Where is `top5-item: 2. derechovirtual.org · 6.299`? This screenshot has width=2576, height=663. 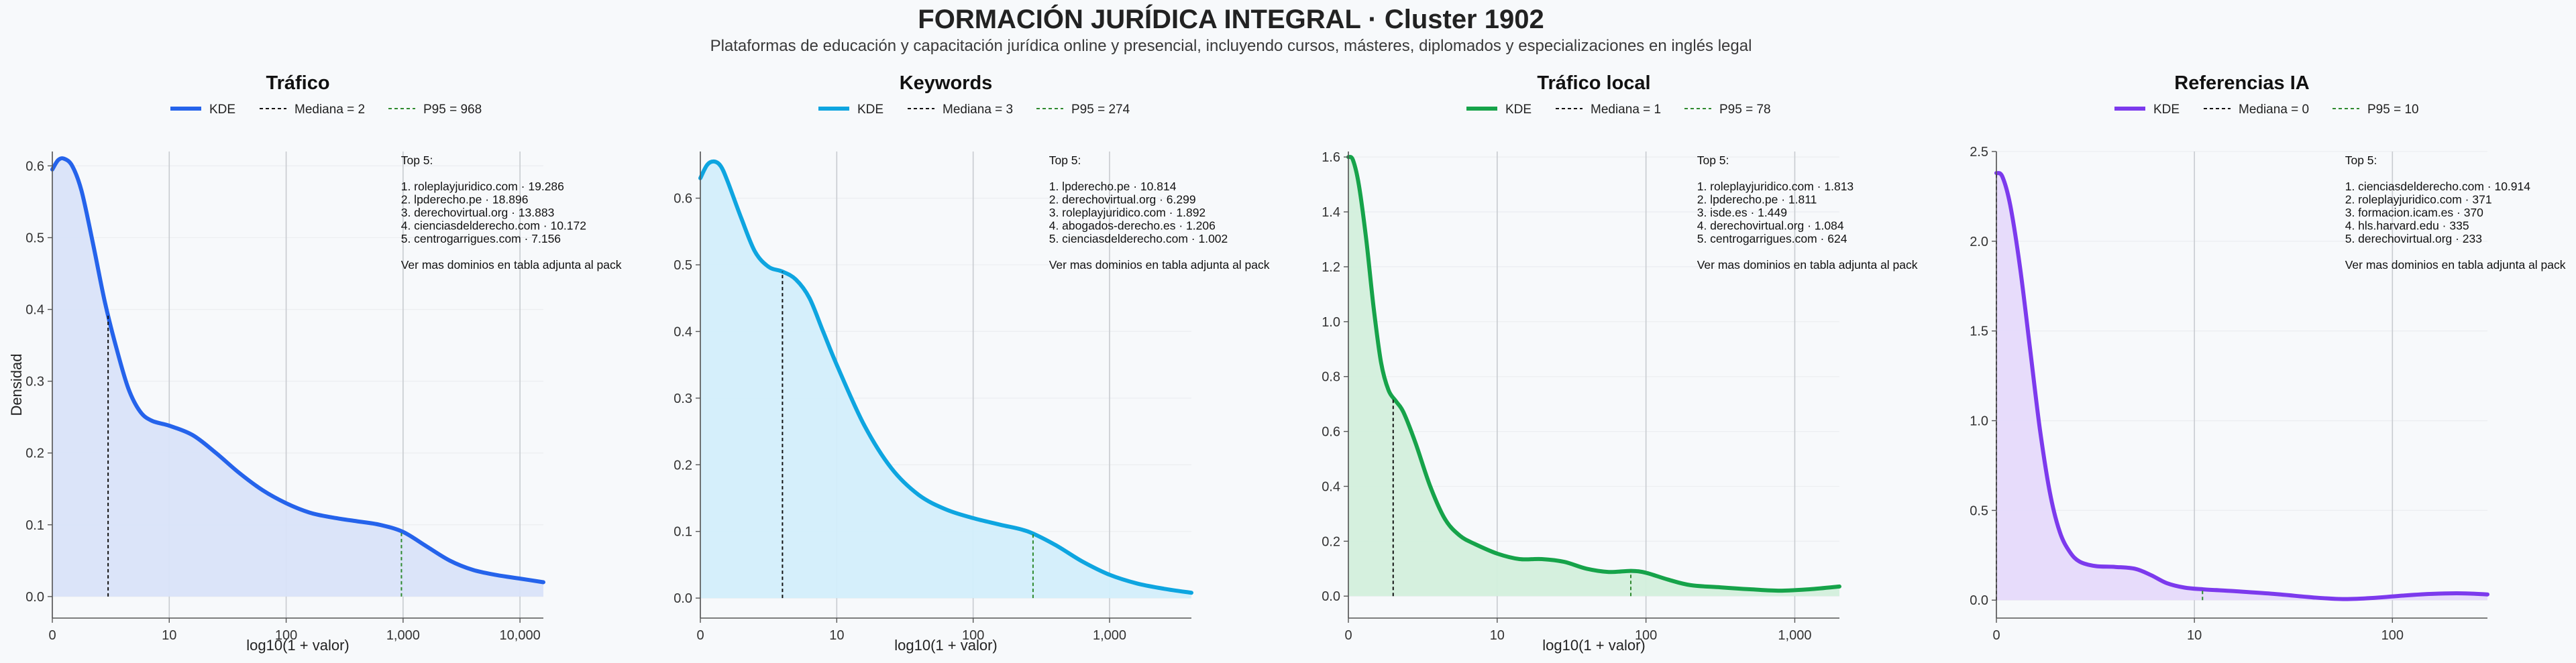
top5-item: 2. derechovirtual.org · 6.299 is located at coordinates (1122, 200).